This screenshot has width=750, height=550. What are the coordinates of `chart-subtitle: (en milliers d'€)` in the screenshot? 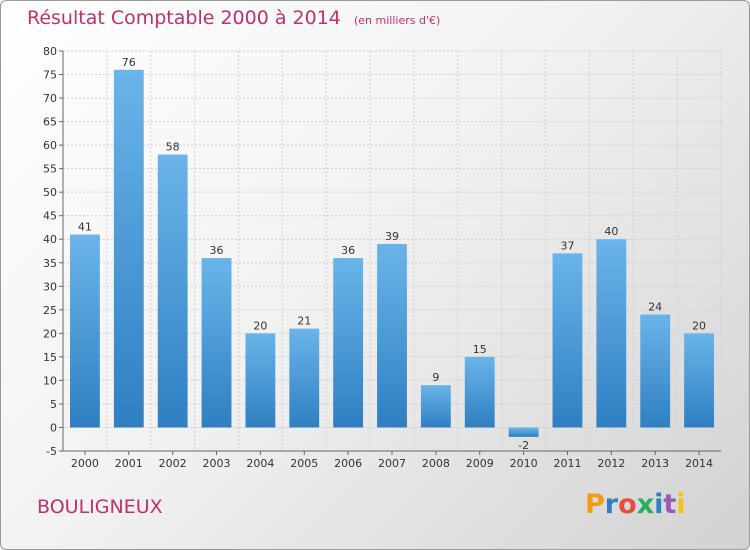 It's located at (397, 20).